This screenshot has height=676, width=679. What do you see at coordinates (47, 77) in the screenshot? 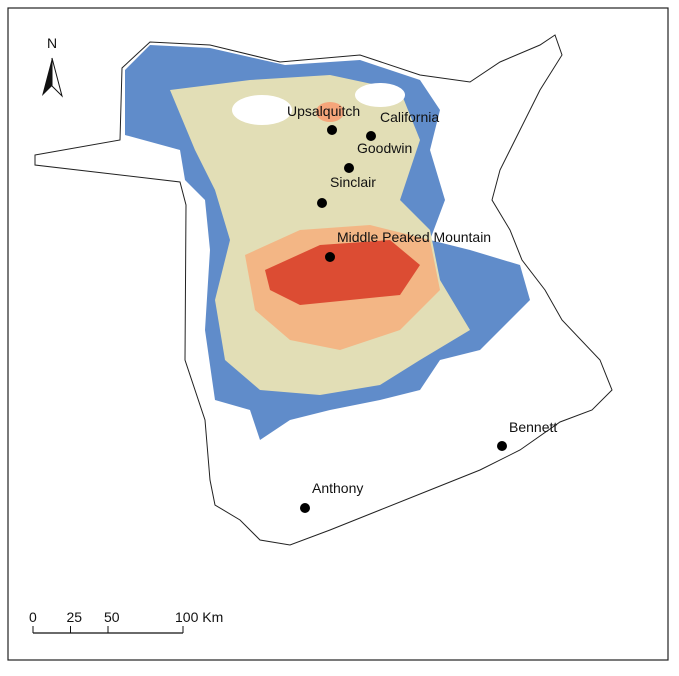
I see `north-arrow-left` at bounding box center [47, 77].